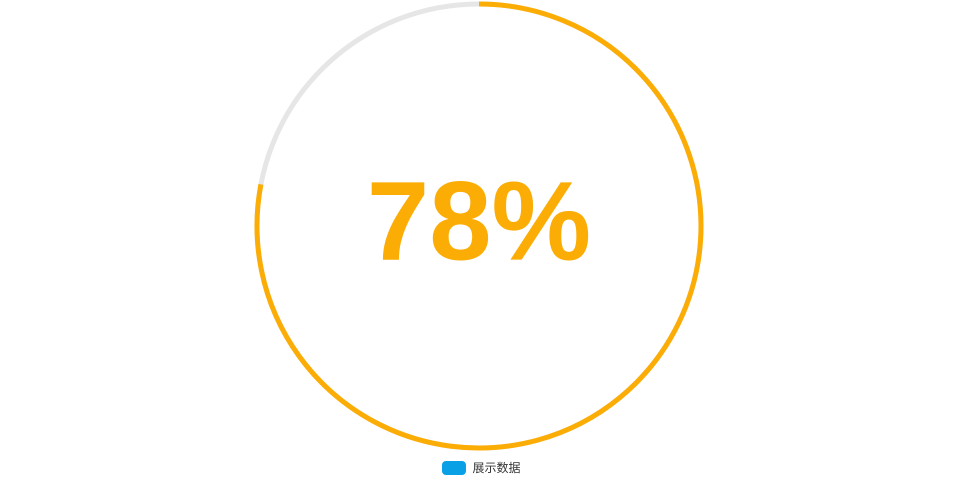  I want to click on legend-swatch, so click(454, 468).